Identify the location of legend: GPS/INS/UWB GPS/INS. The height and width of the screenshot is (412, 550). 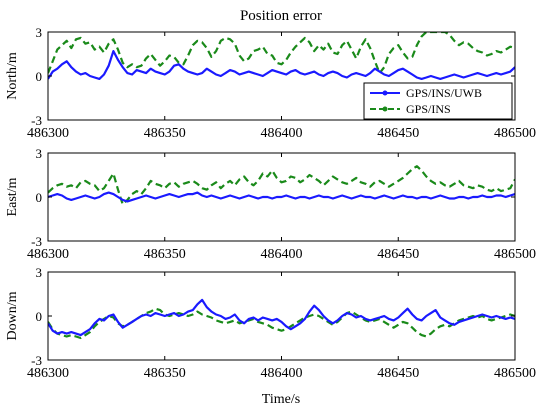
(438, 101).